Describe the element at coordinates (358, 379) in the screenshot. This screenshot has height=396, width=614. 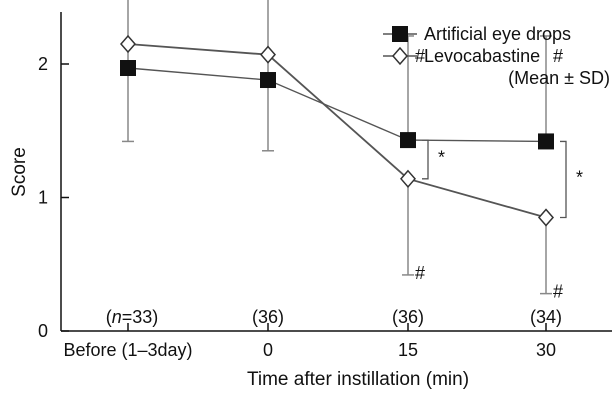
I see `x-axis-title: Time after instillation (min)` at that location.